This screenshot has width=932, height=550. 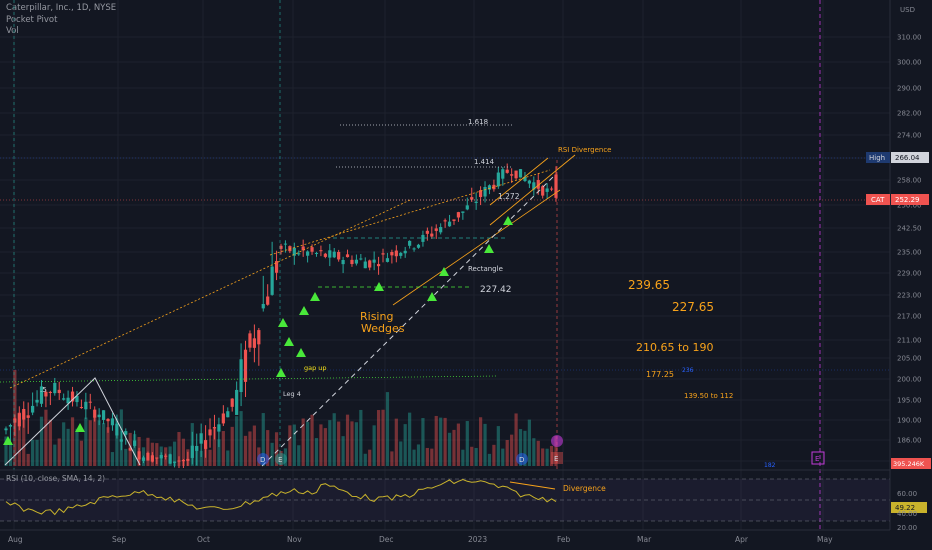 What do you see at coordinates (909, 253) in the screenshot?
I see `price-tick-label: 235.00` at bounding box center [909, 253].